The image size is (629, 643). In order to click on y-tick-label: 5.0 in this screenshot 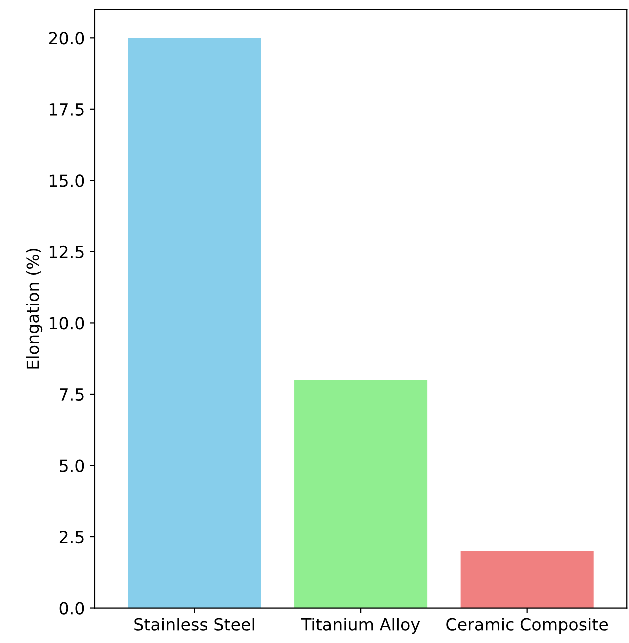, I will do `click(72, 466)`.